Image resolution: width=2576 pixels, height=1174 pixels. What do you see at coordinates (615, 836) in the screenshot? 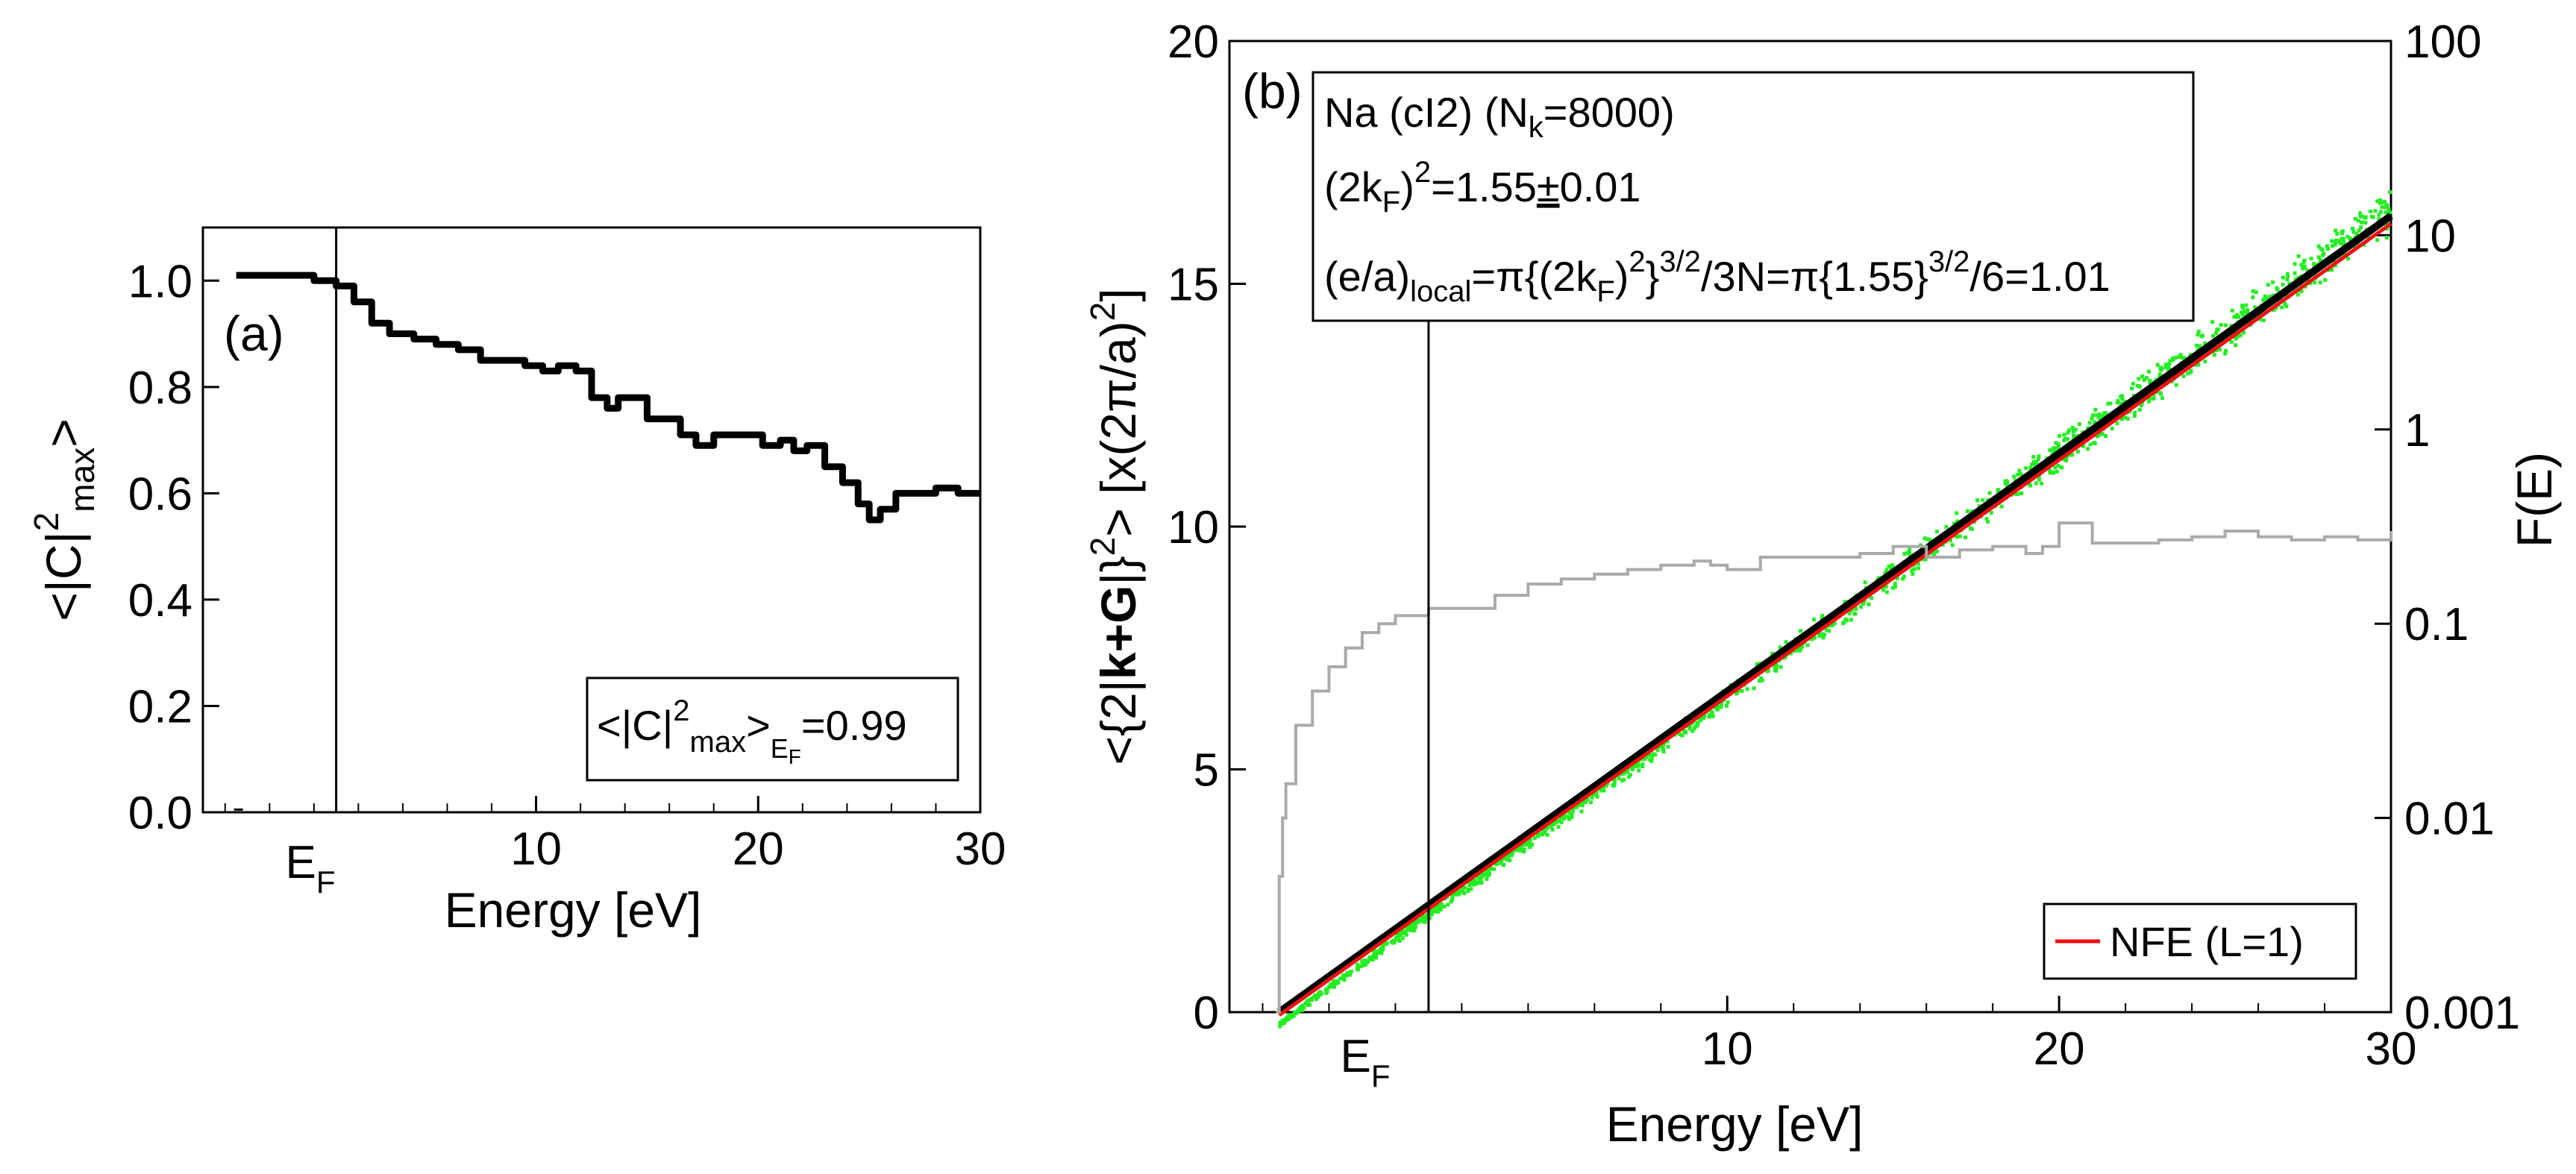
I see `panel-a-x-ticks: 10 20 30` at bounding box center [615, 836].